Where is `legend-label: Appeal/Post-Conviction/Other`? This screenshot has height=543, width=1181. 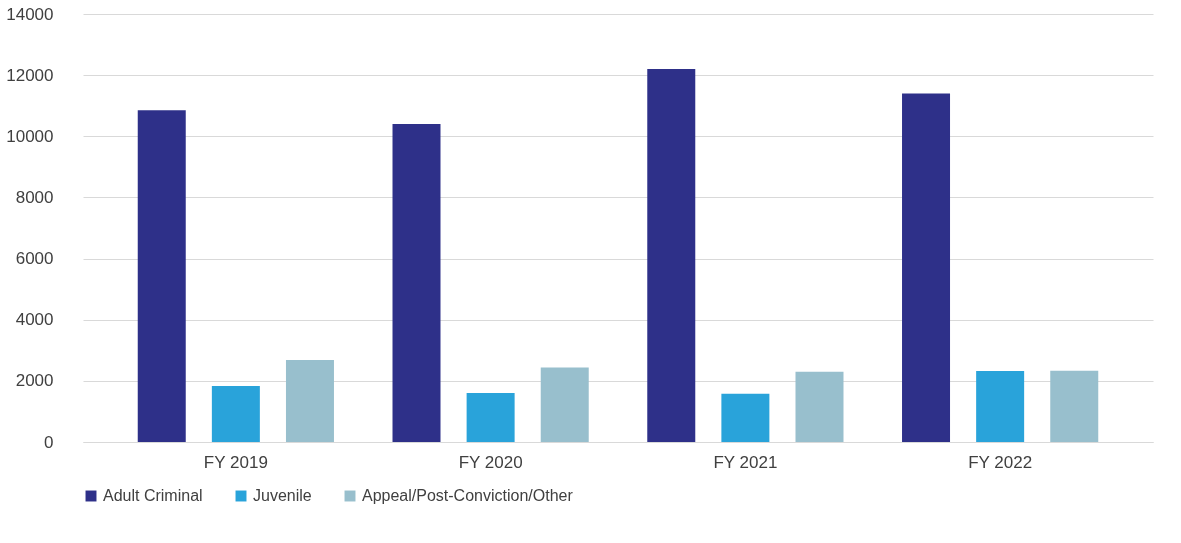
legend-label: Appeal/Post-Conviction/Other is located at coordinates (468, 495).